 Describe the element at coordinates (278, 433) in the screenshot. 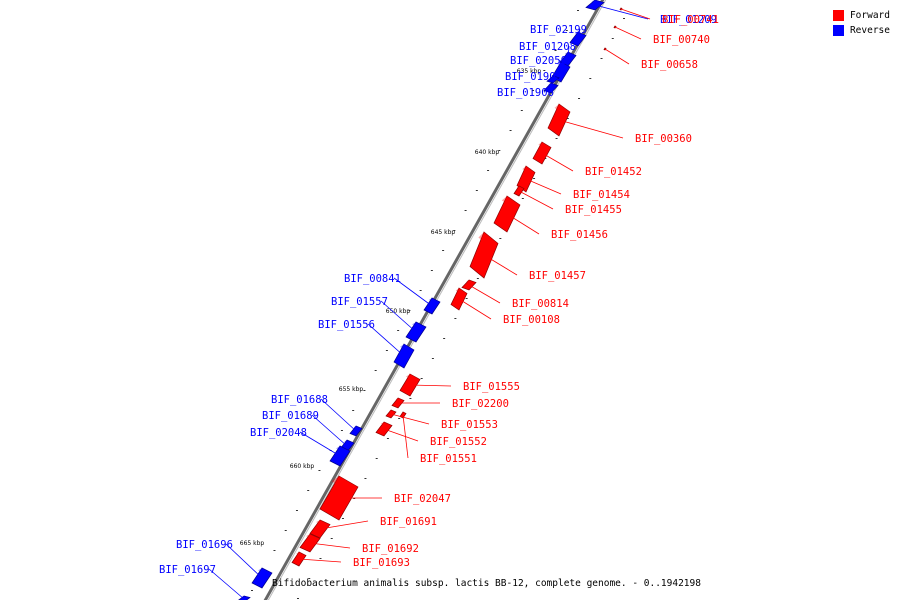

I see `gene-label-bif-02048: BIF_02048` at that location.